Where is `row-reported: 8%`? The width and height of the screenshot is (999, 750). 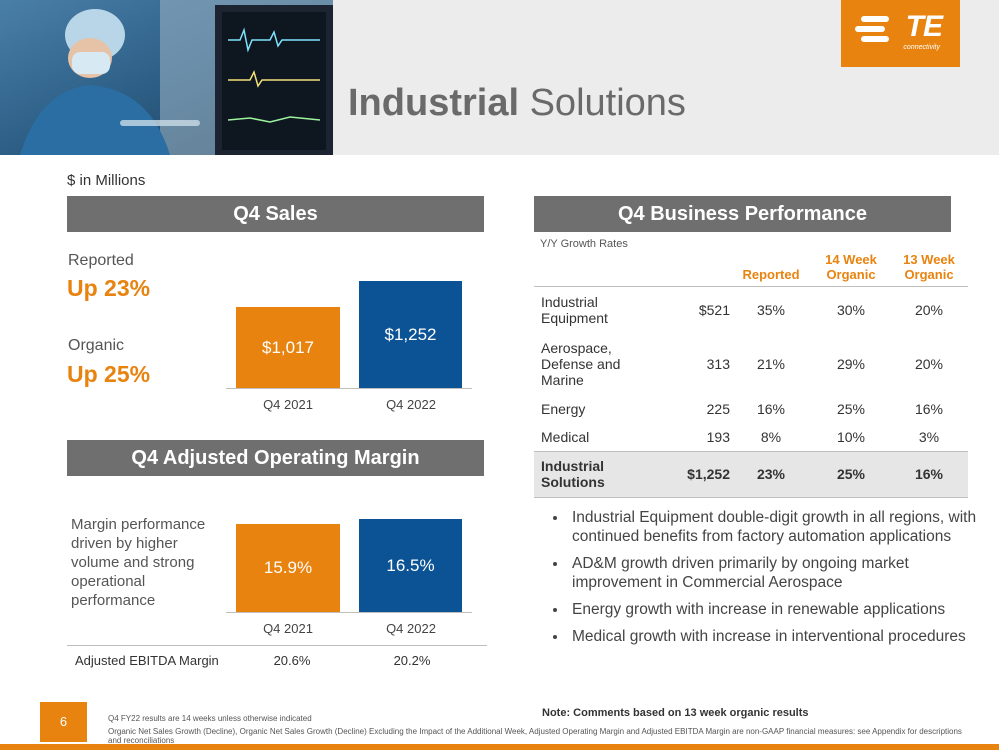
row-reported: 8% is located at coordinates (771, 436).